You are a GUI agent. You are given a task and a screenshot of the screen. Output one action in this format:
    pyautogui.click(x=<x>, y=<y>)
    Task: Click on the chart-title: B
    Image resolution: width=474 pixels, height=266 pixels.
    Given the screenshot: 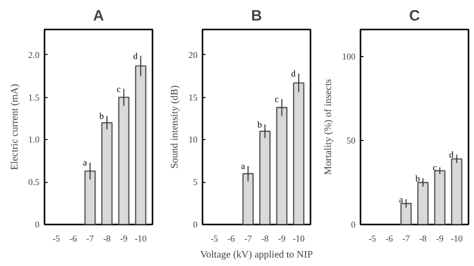 What is the action you would take?
    pyautogui.click(x=256, y=16)
    